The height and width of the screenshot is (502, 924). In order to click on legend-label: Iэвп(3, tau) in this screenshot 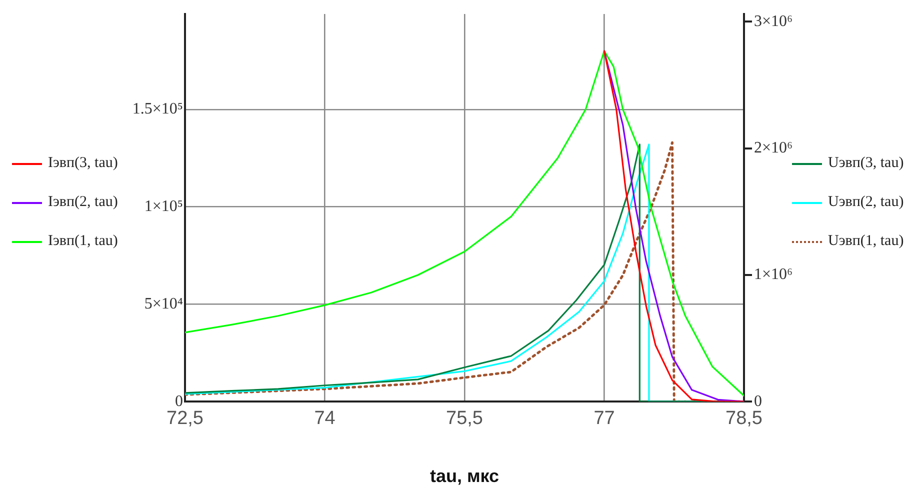, I will do `click(83, 163)`.